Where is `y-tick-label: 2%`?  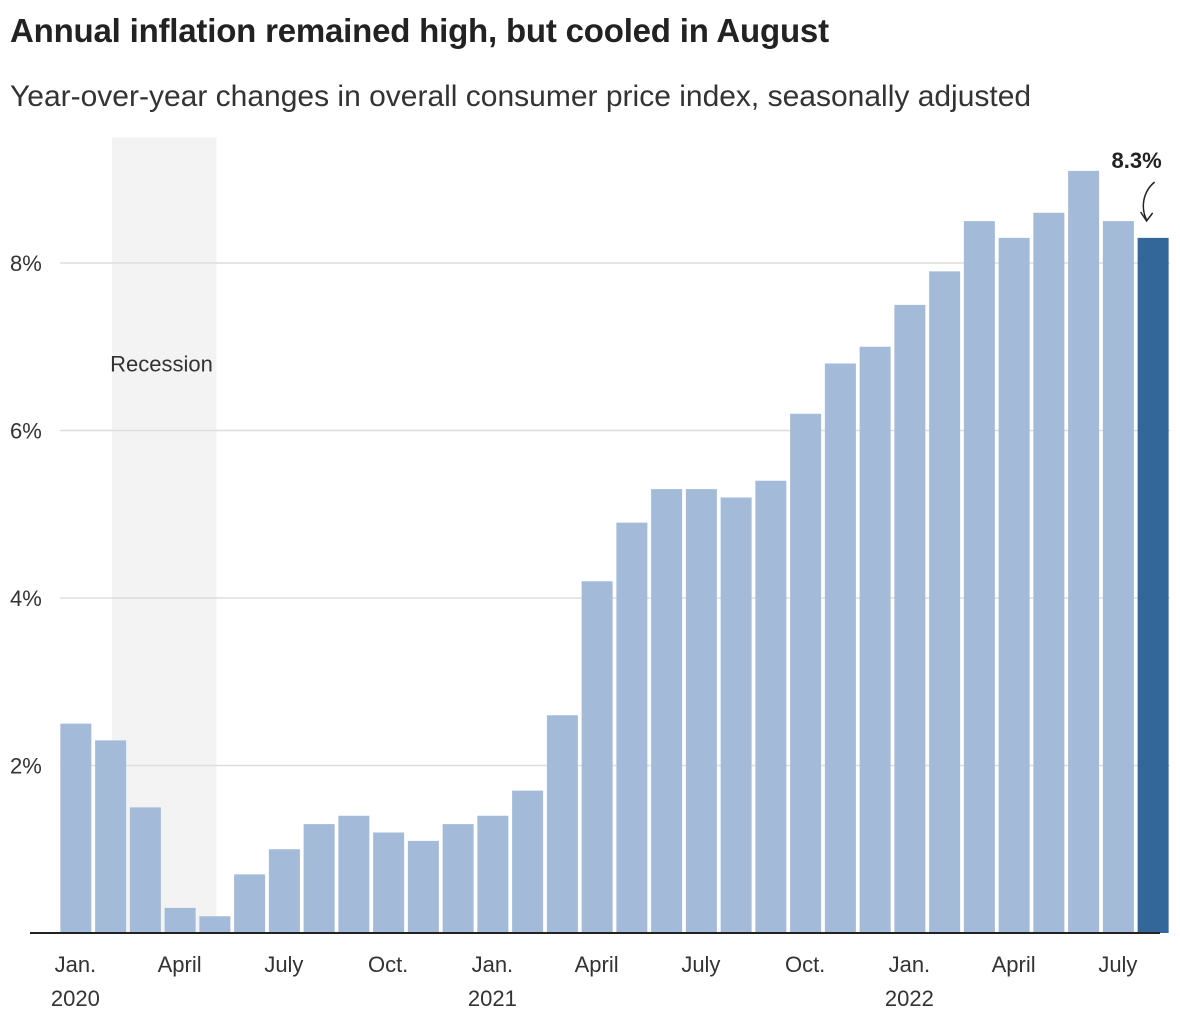 y-tick-label: 2% is located at coordinates (26, 766).